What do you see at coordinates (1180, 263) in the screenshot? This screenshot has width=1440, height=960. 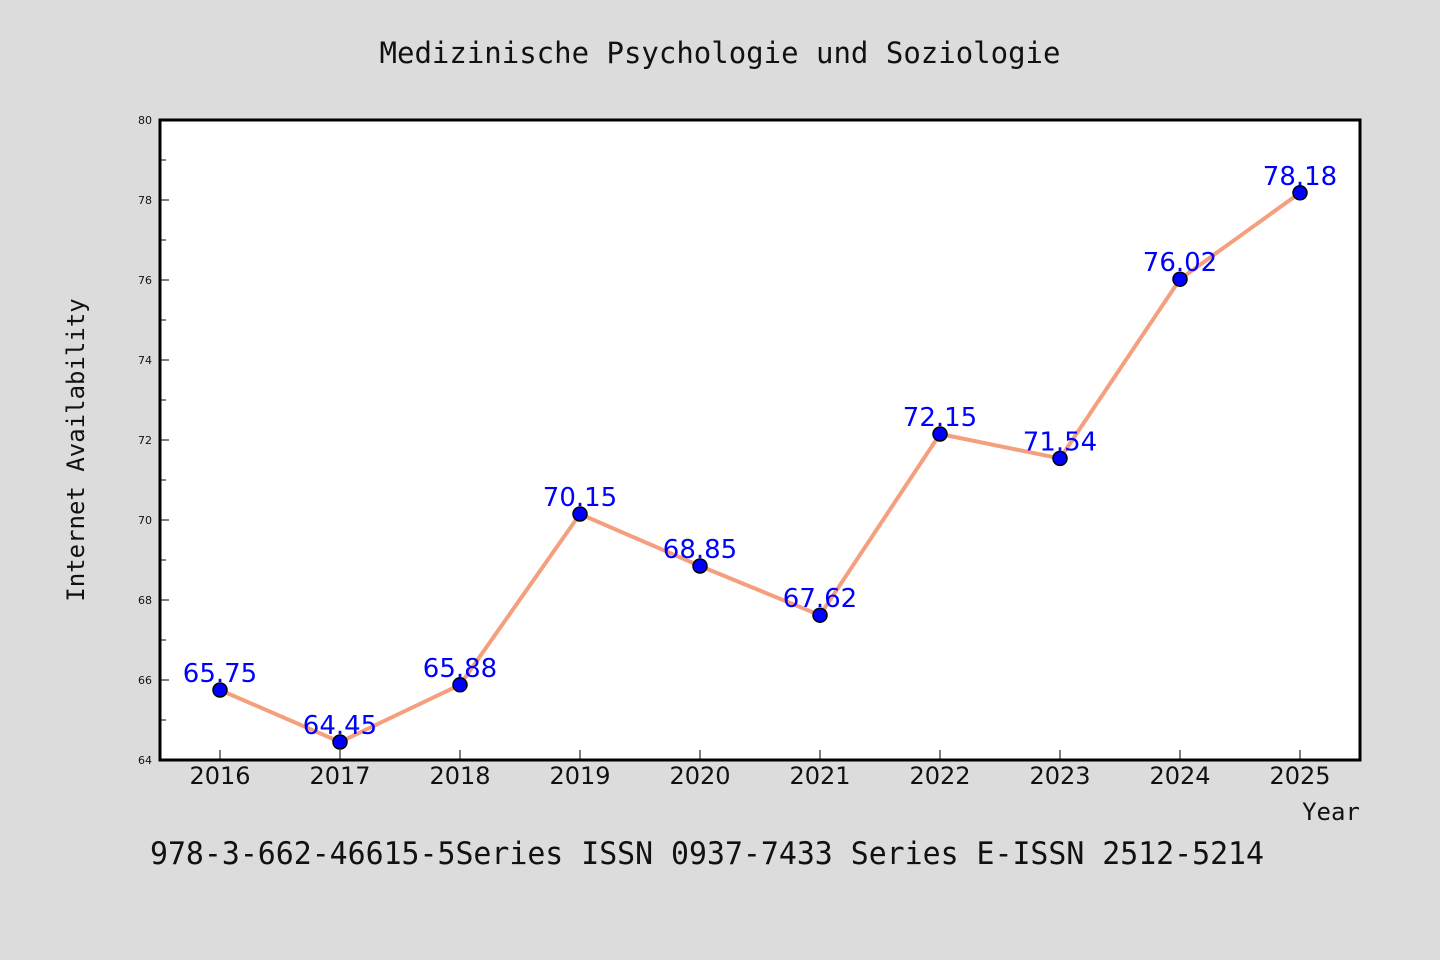 I see `data-label: 76.02` at bounding box center [1180, 263].